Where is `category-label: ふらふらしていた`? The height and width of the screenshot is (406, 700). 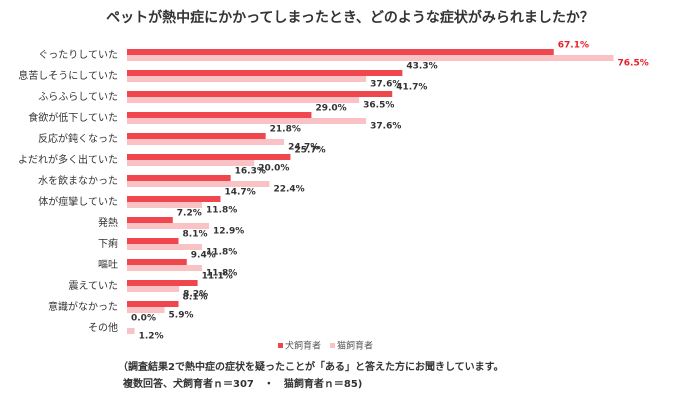 category-label: ふらふらしていた is located at coordinates (78, 97).